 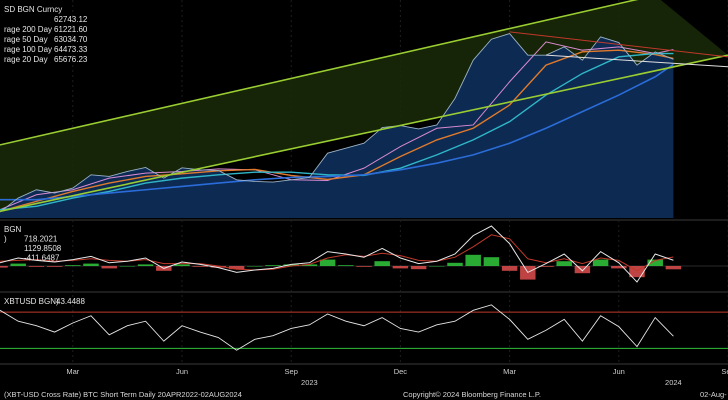 What do you see at coordinates (70, 301) in the screenshot?
I see `rsi-legend-value: 43.4488` at bounding box center [70, 301].